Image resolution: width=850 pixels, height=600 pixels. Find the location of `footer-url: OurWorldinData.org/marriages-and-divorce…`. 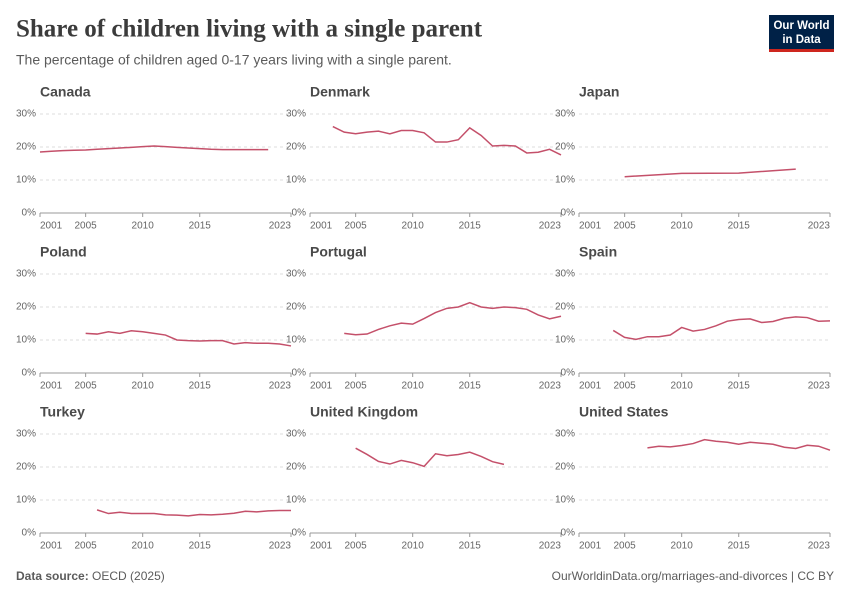

footer-url: OurWorldinData.org/marriages-and-divorce… is located at coordinates (693, 576).